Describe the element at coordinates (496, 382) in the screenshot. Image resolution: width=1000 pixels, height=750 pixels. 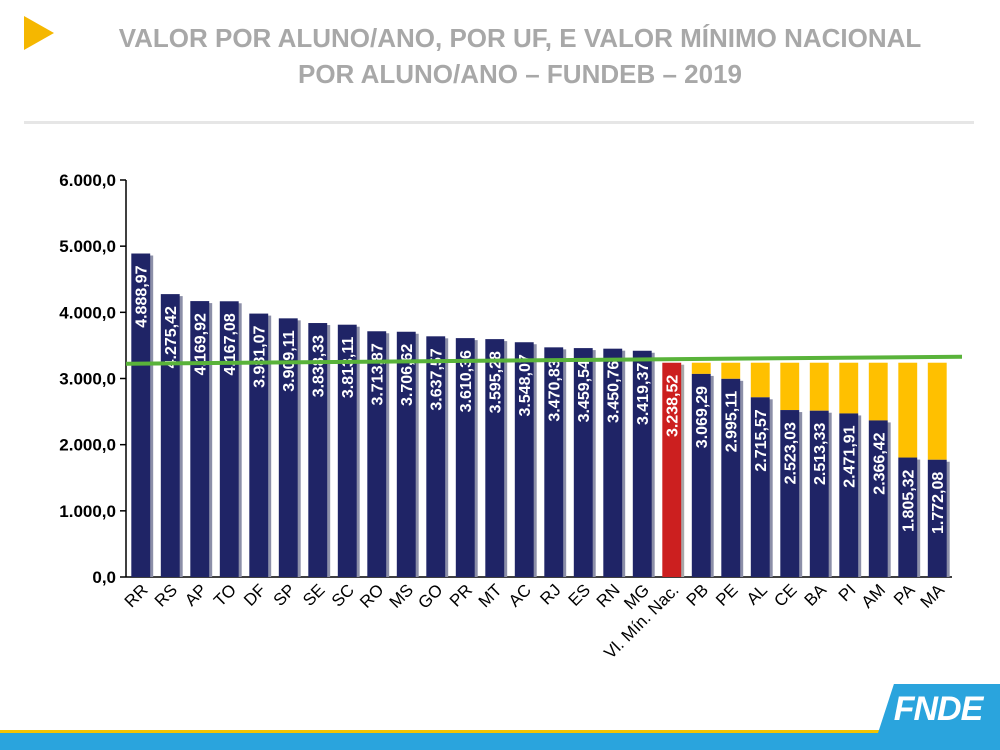
I see `data-label: 3.595,28` at that location.